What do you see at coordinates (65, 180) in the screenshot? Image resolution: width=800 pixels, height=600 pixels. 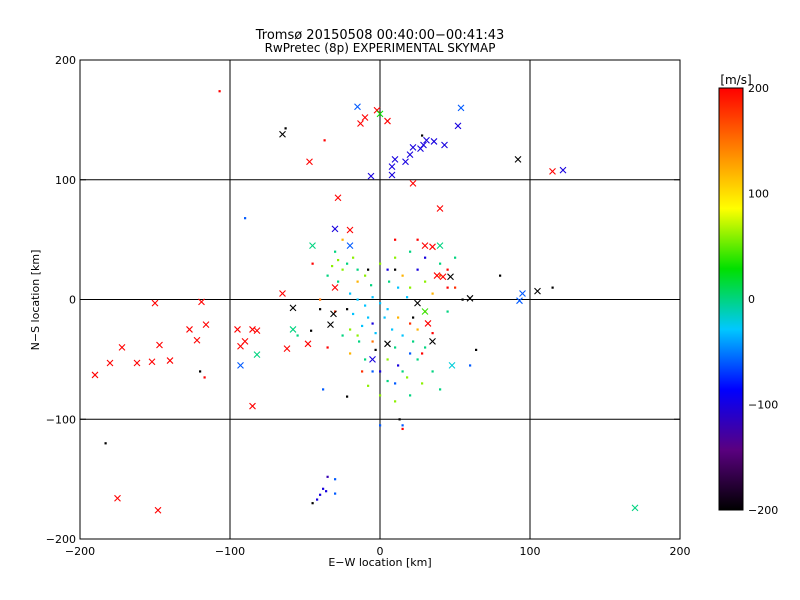 I see `y-tick-label: 100` at bounding box center [65, 180].